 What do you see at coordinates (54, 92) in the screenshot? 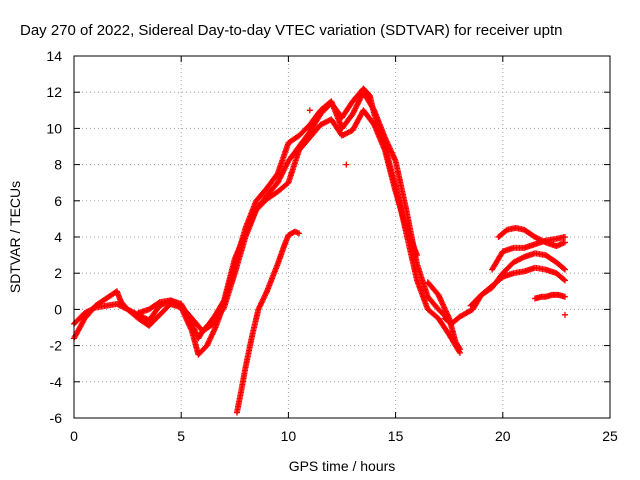
I see `y-tick-label: 12` at bounding box center [54, 92].